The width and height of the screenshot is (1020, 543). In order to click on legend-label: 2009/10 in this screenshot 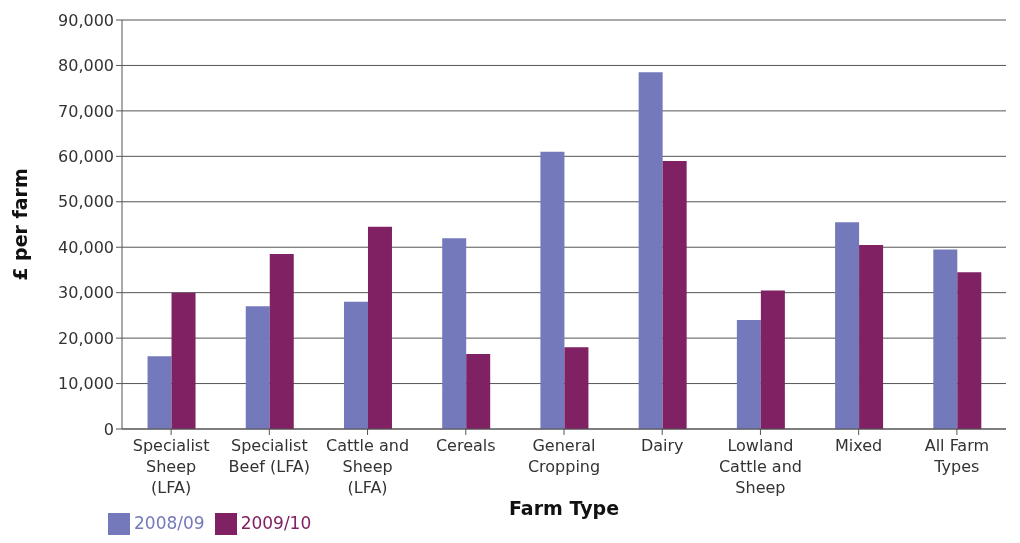, I will do `click(276, 523)`.